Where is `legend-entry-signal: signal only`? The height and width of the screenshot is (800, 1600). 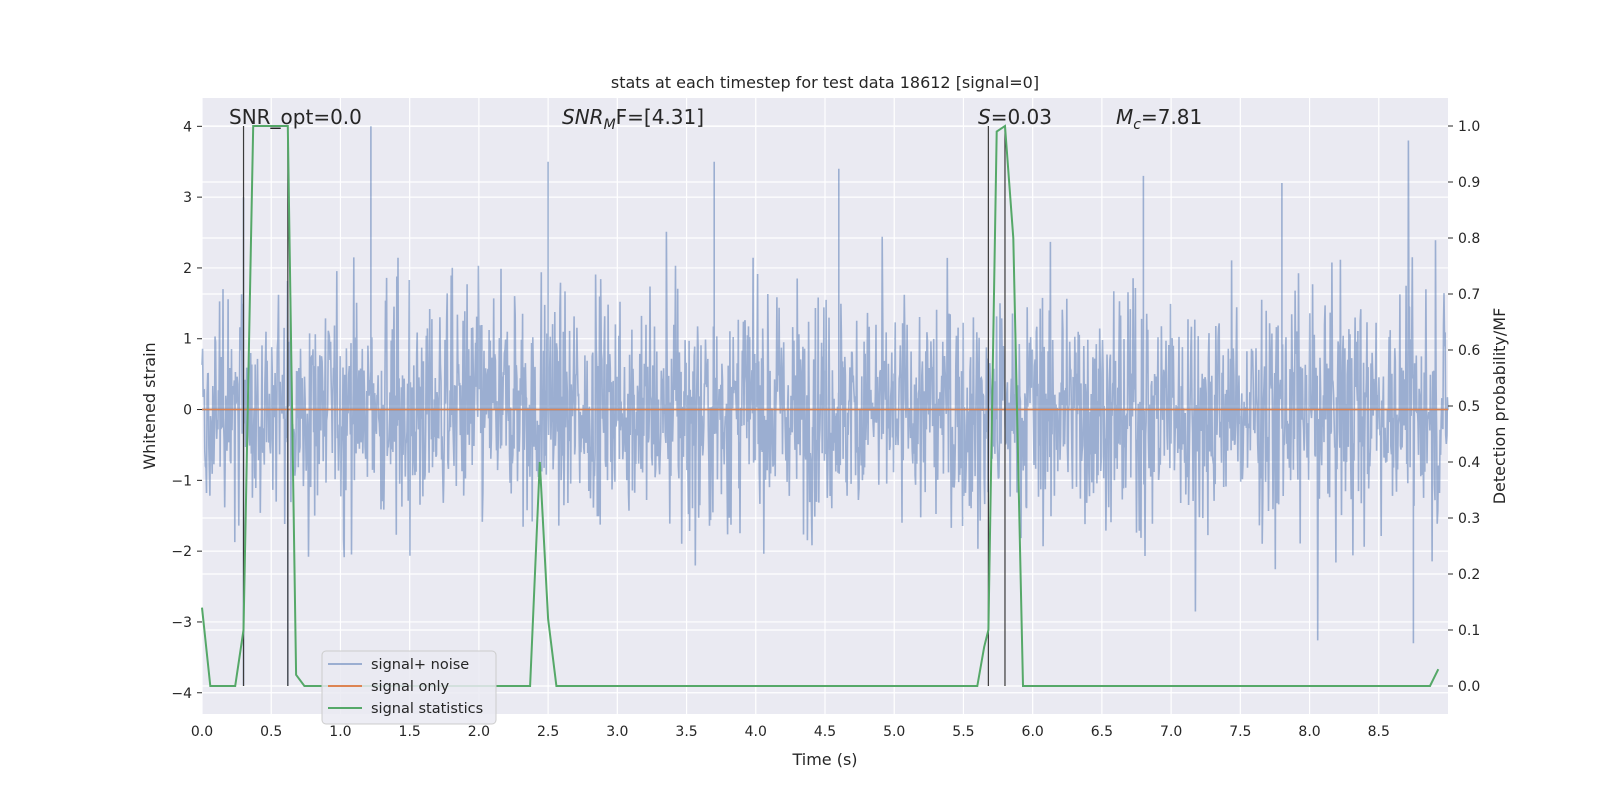
legend-entry-signal: signal only is located at coordinates (410, 687).